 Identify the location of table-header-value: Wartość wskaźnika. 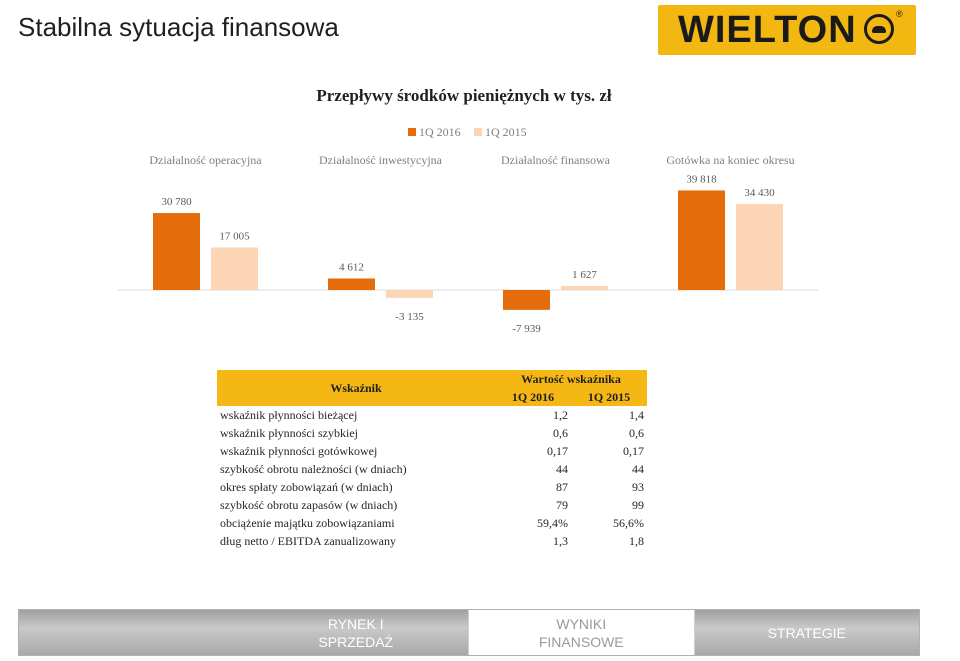
(571, 379).